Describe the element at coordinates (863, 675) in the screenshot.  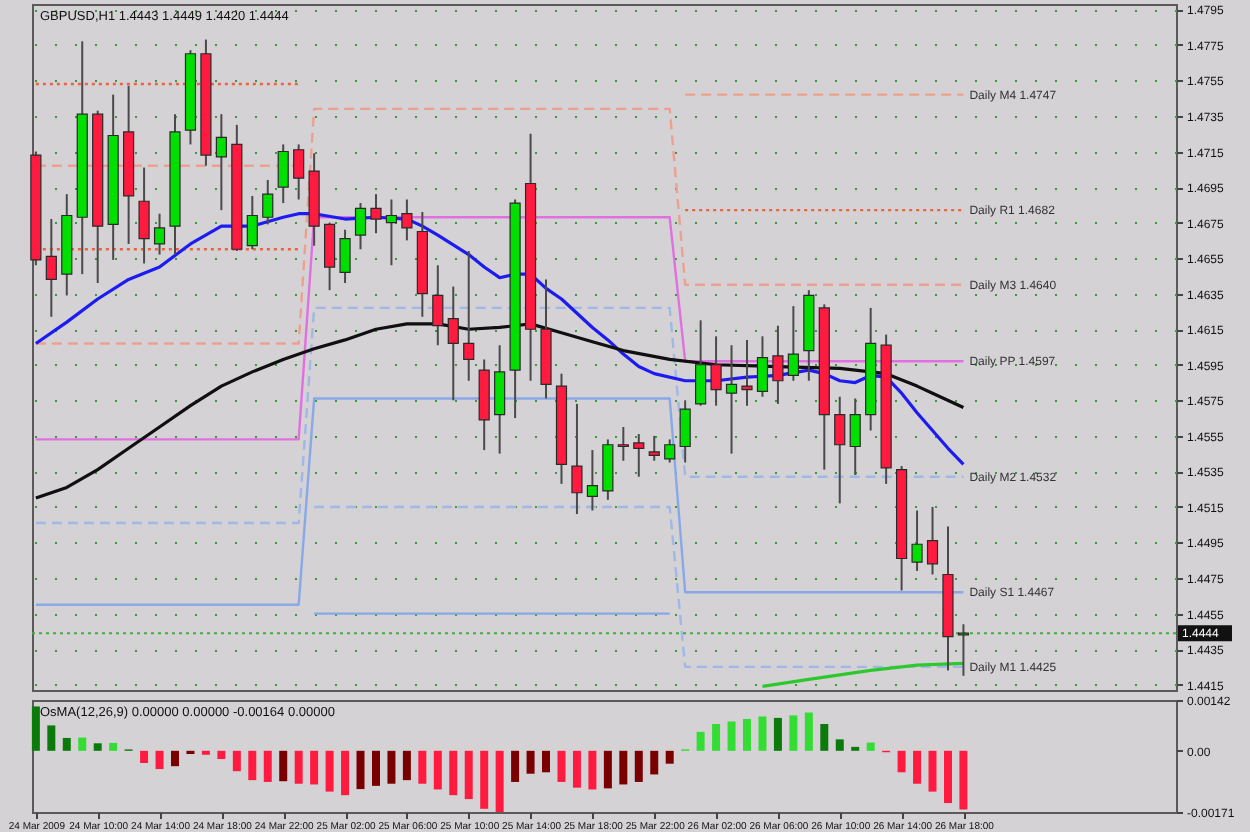
I see `line-series` at that location.